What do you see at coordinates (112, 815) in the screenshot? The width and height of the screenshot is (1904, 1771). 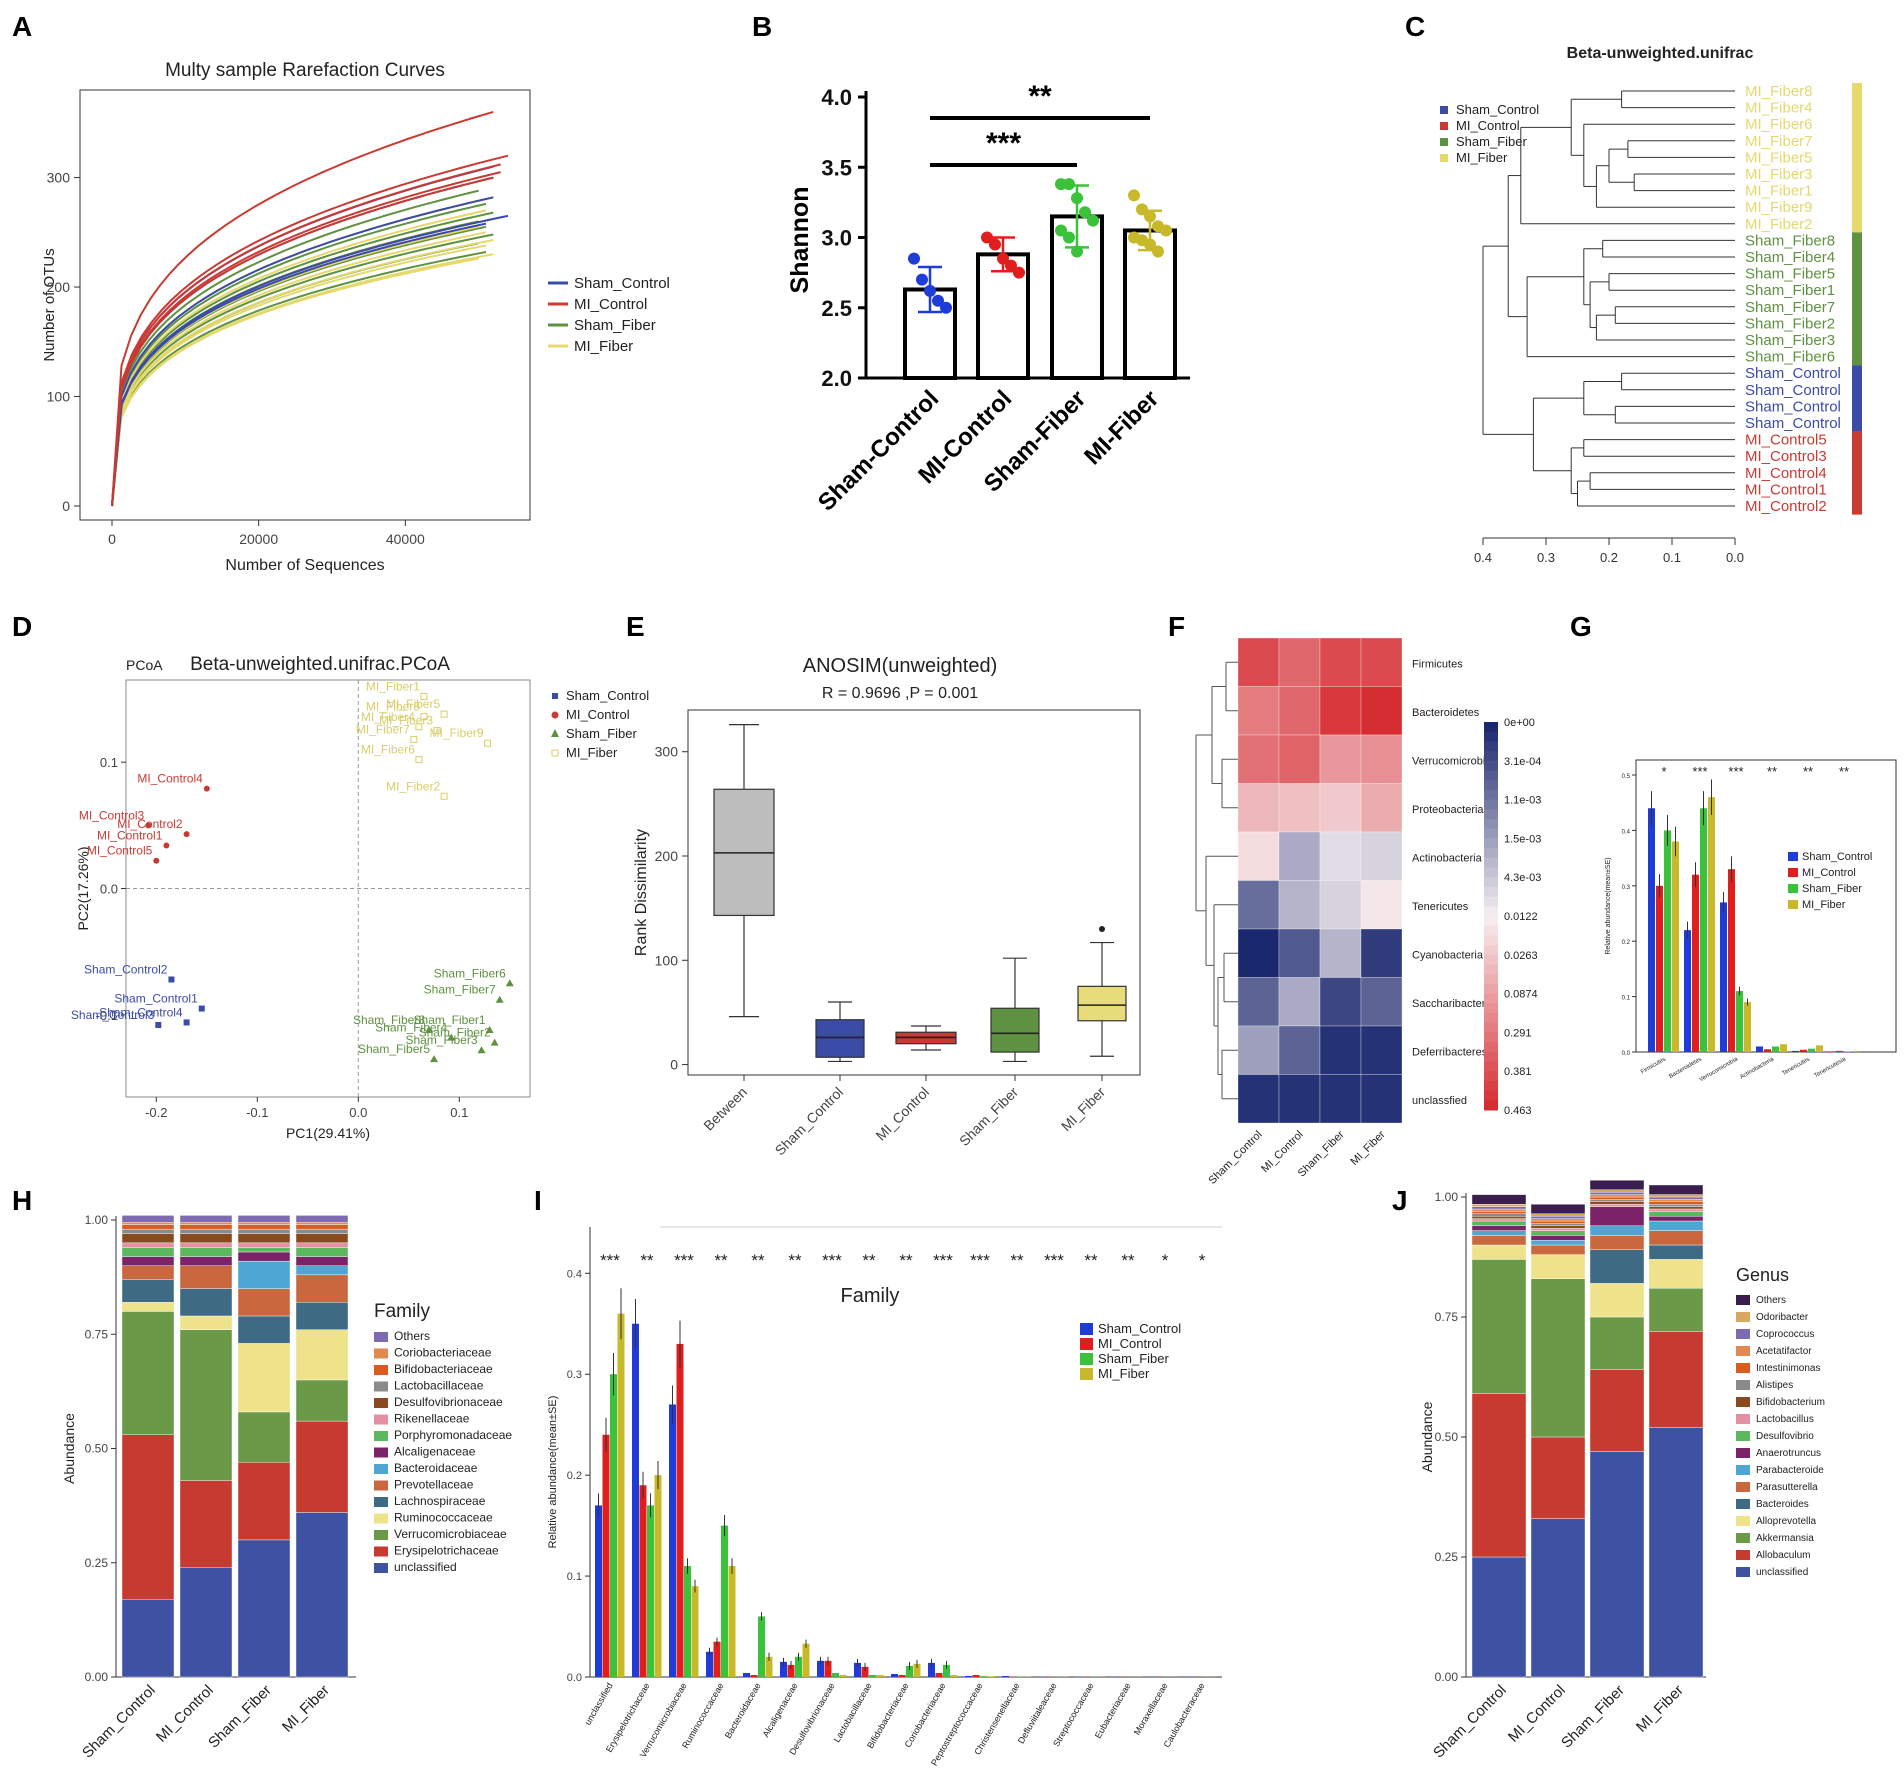 I see `point-label: MI_Control3` at bounding box center [112, 815].